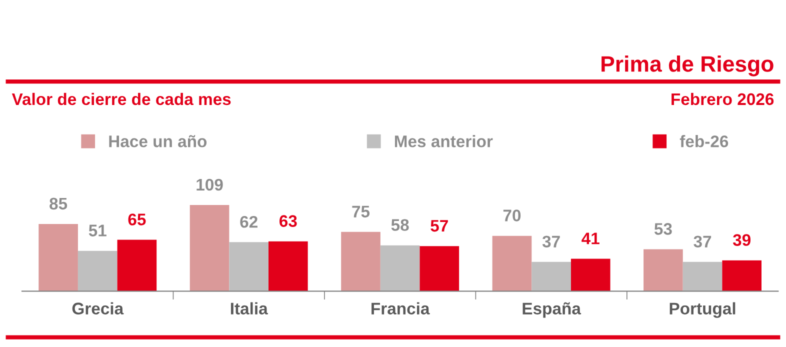 This screenshot has height=347, width=786. Describe the element at coordinates (209, 184) in the screenshot. I see `data-label: 109` at that location.